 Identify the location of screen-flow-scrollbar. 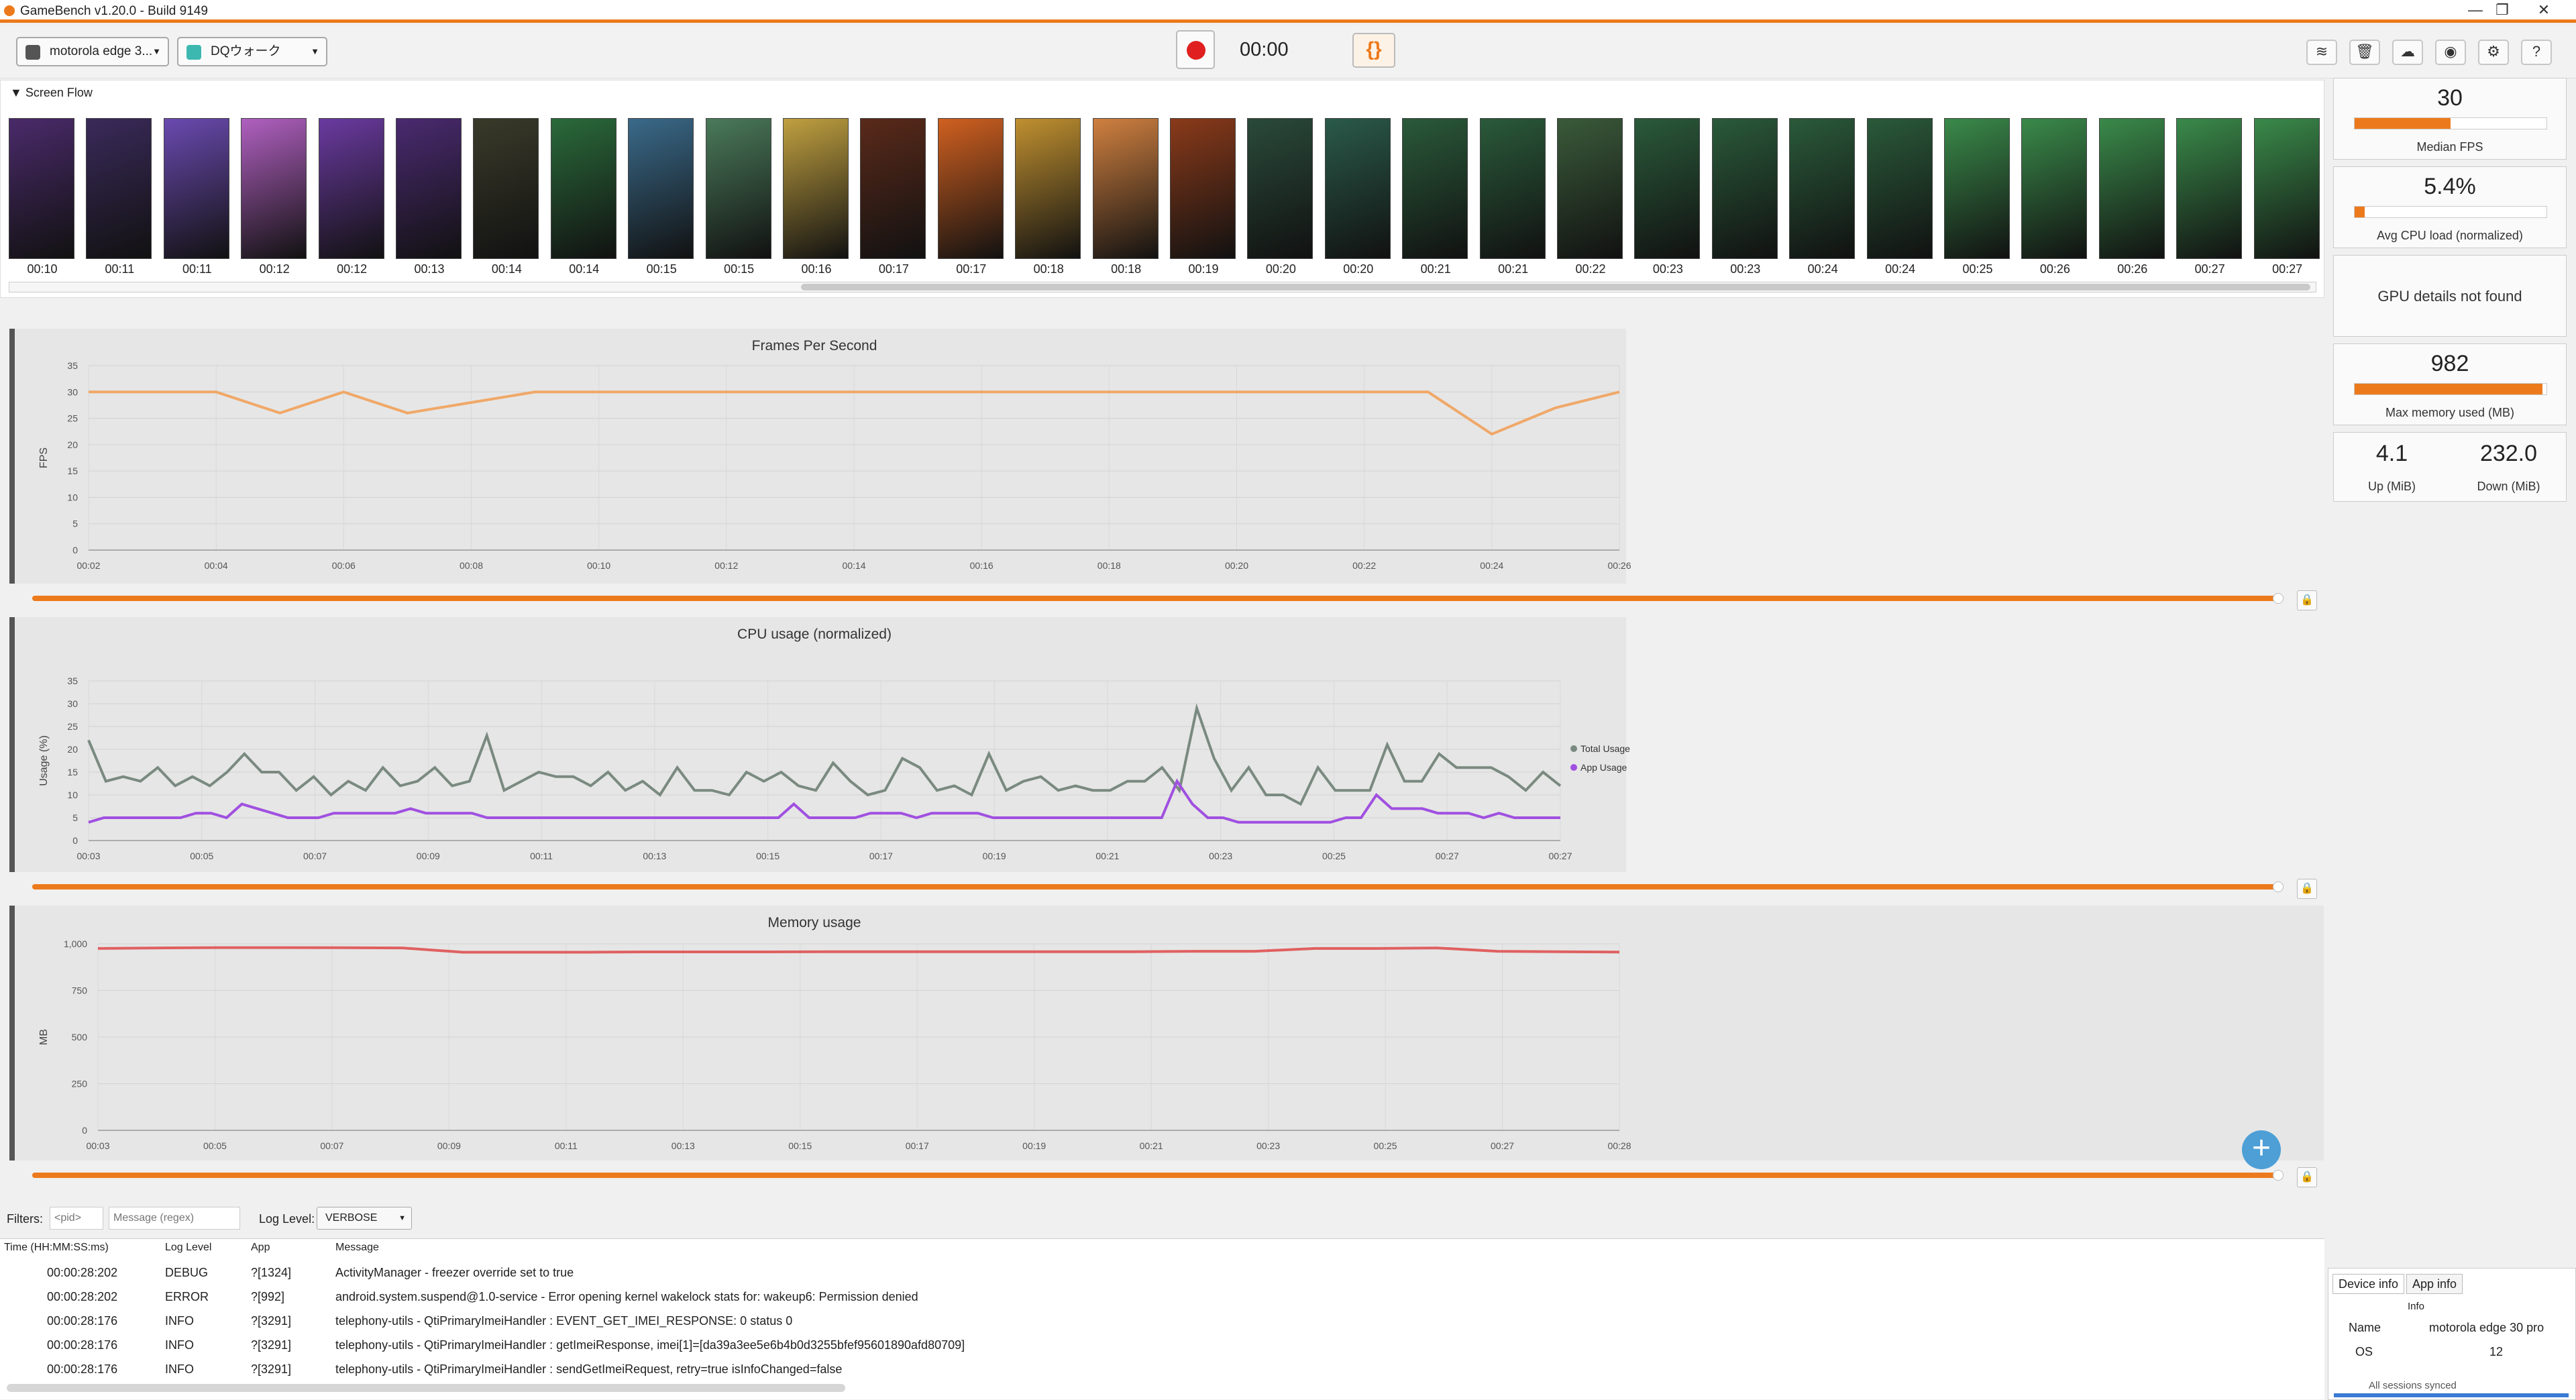
(1162, 287).